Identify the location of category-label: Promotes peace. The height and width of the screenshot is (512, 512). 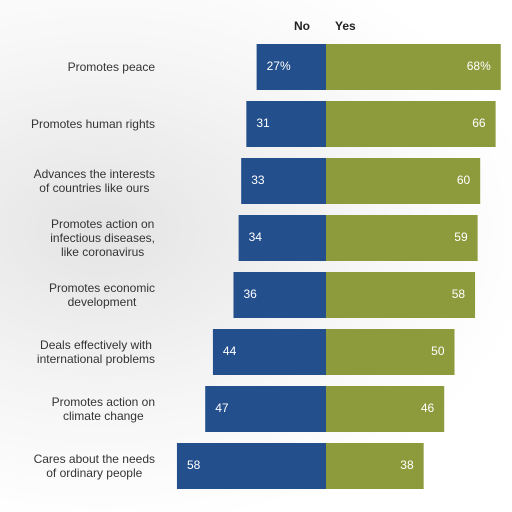
(111, 67).